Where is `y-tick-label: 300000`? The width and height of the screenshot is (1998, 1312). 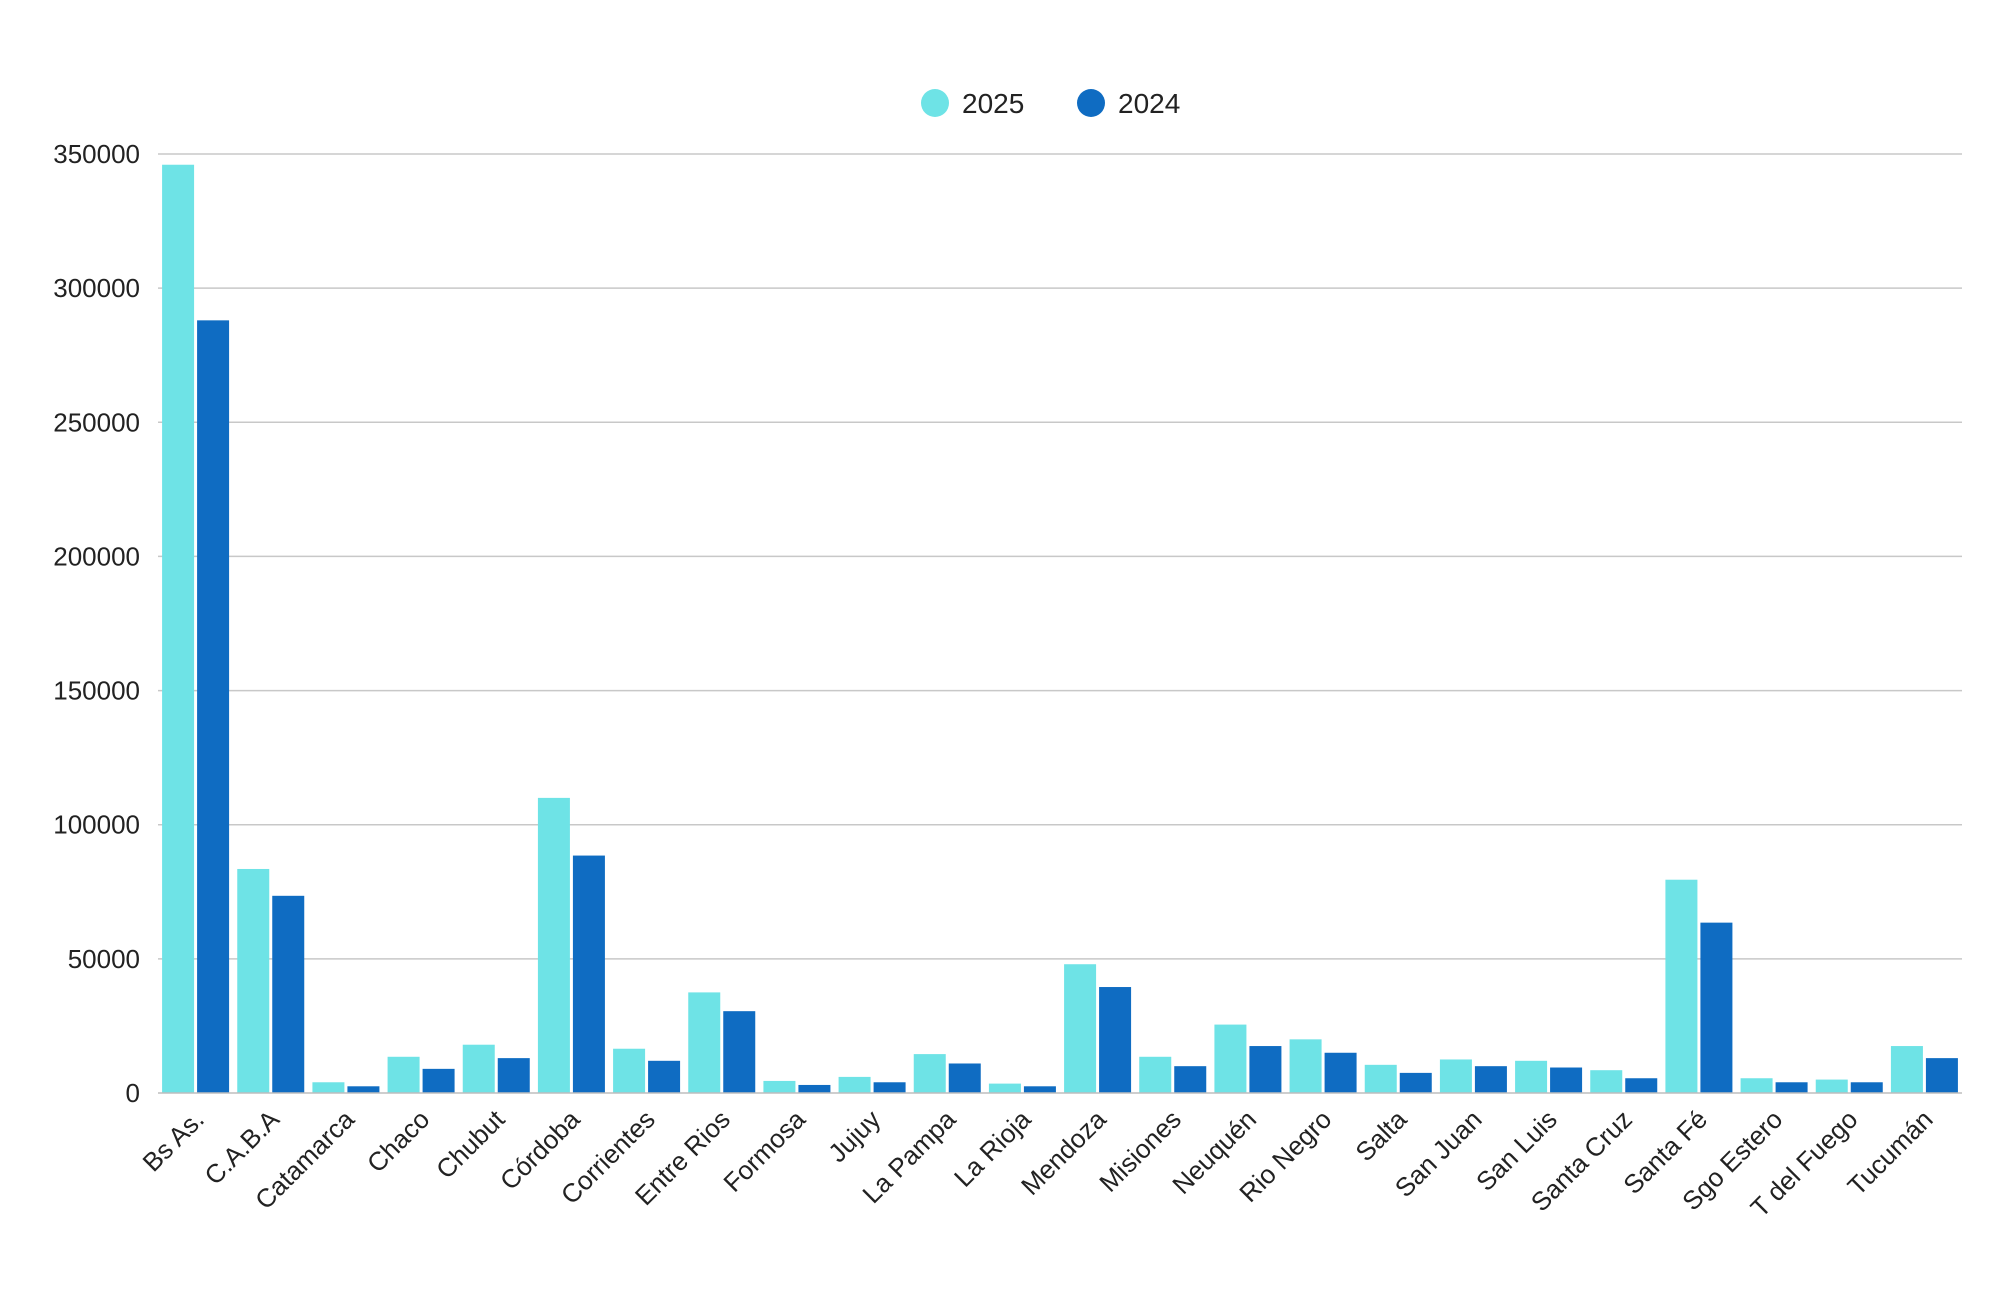
y-tick-label: 300000 is located at coordinates (96, 288).